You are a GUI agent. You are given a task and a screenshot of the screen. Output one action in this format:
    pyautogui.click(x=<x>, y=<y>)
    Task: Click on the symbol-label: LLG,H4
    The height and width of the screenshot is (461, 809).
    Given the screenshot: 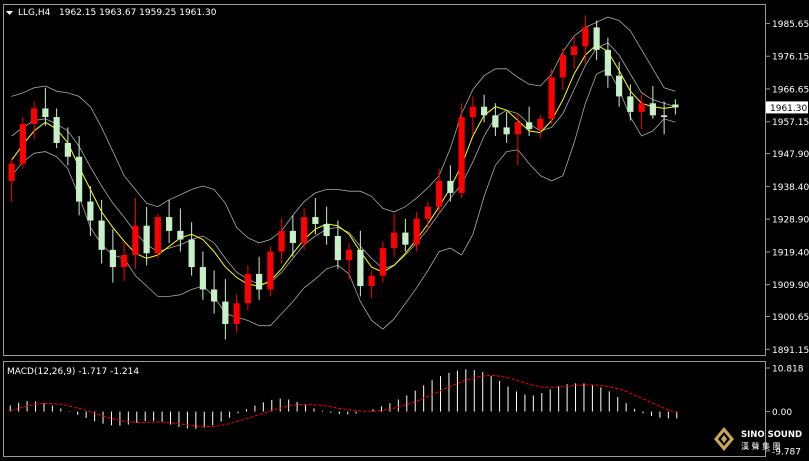 What is the action you would take?
    pyautogui.click(x=34, y=13)
    